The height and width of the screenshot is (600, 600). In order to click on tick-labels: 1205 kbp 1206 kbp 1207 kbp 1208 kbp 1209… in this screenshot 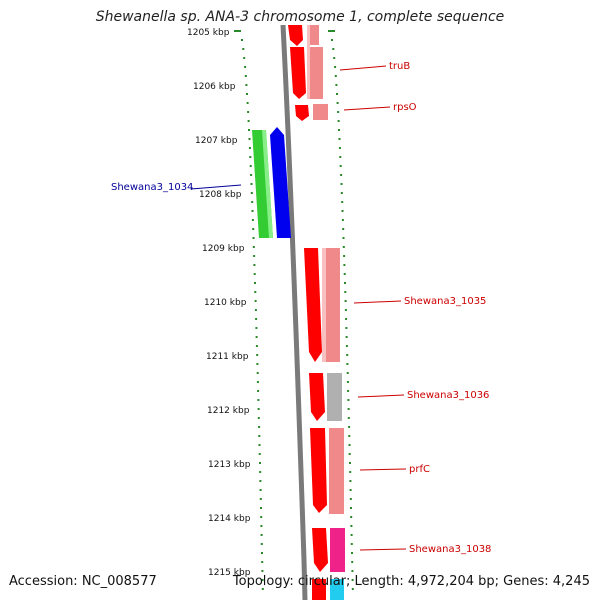, I will do `click(219, 303)`.